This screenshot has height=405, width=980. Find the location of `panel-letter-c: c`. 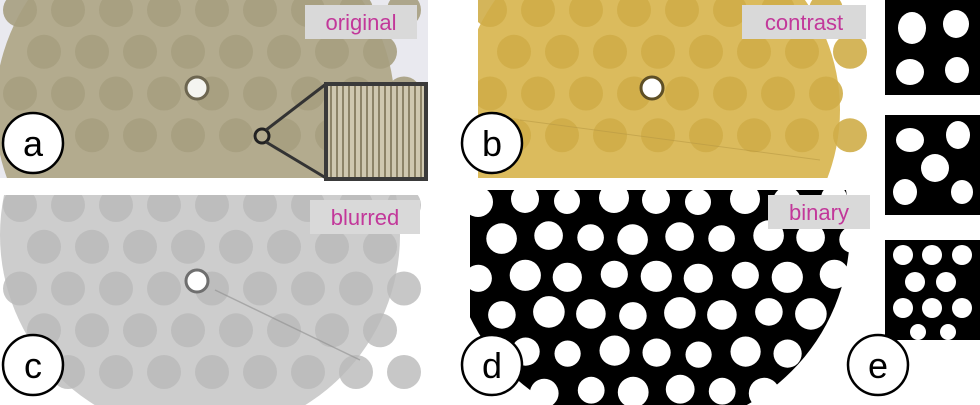

panel-letter-c: c is located at coordinates (33, 365).